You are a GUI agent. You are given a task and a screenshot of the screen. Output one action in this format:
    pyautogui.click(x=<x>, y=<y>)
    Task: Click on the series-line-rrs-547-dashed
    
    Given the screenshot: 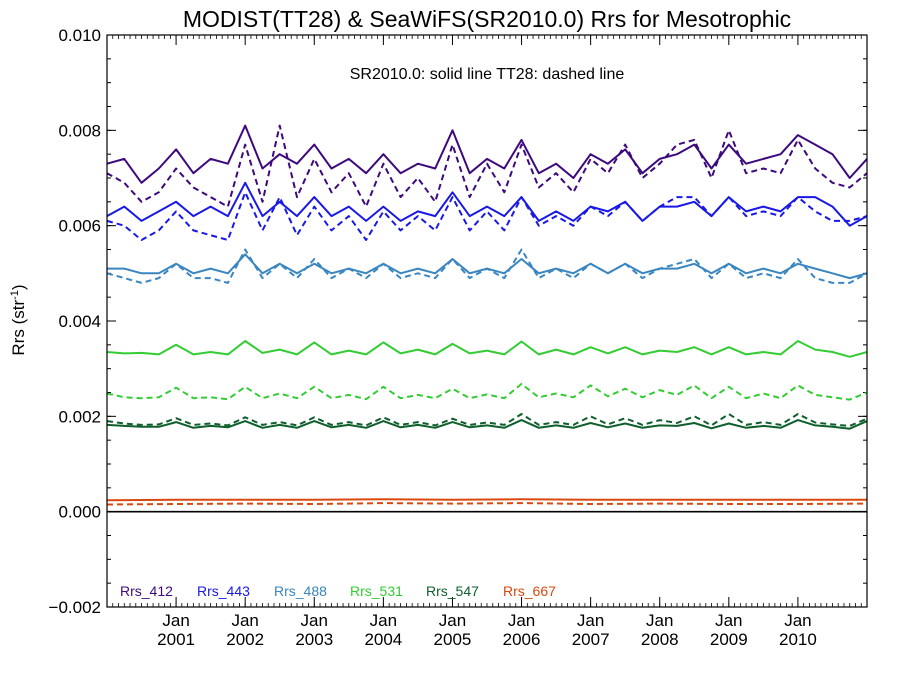 What is the action you would take?
    pyautogui.click(x=487, y=420)
    